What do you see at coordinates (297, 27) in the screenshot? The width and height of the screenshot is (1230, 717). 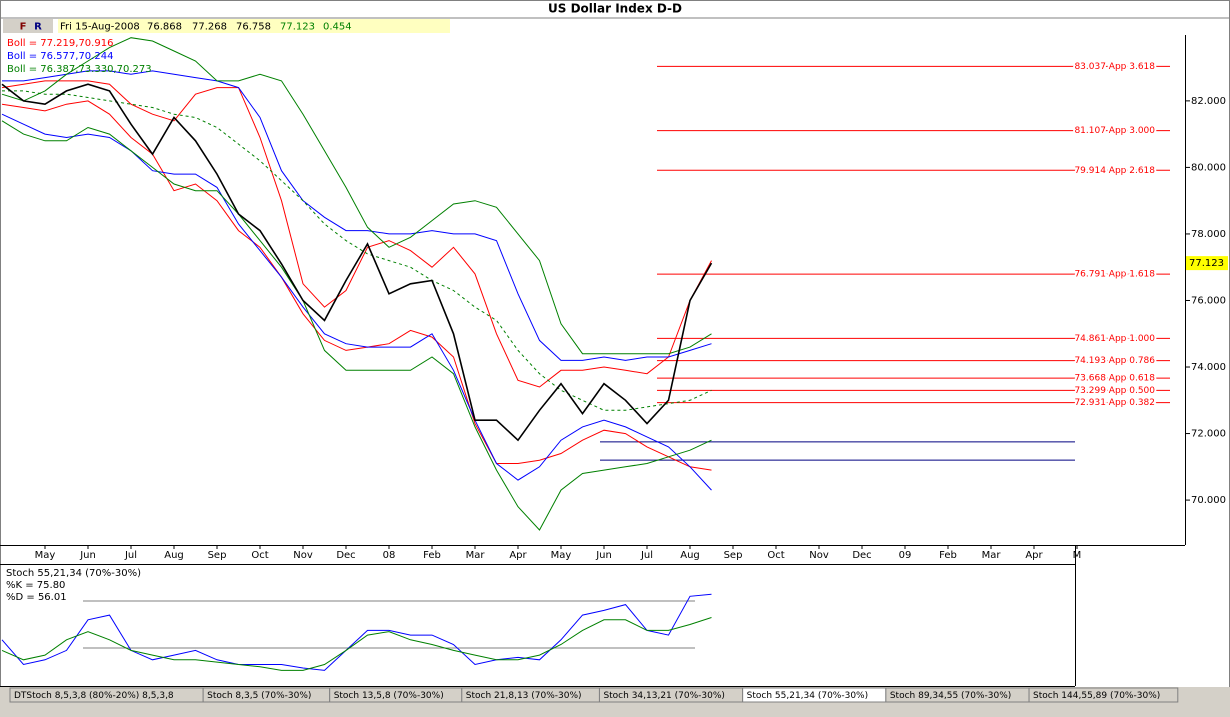 I see `quote-close: 77.123` at bounding box center [297, 27].